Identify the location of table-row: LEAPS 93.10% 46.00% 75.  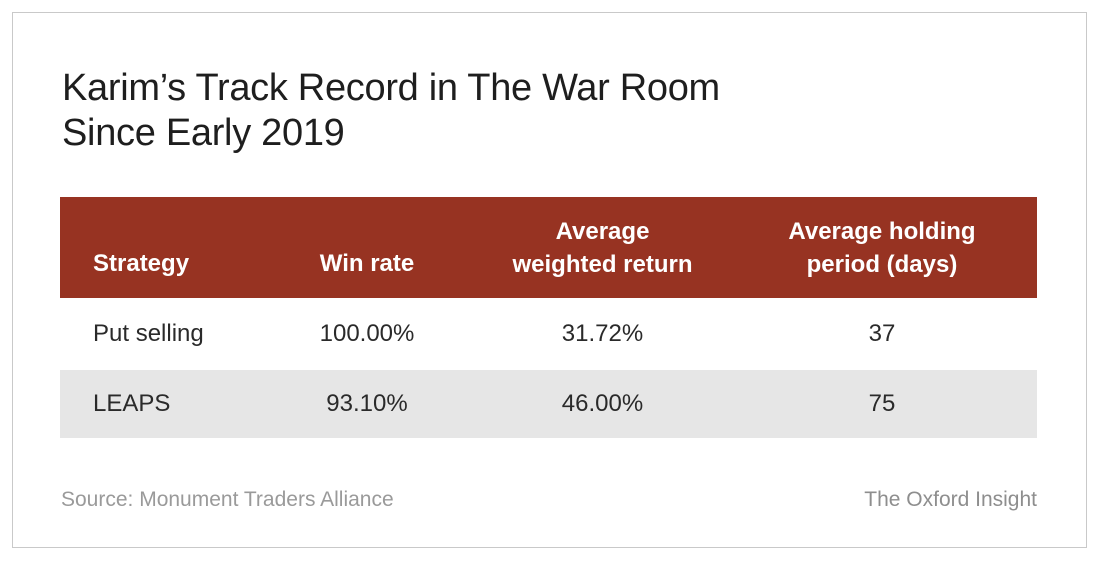
(548, 404).